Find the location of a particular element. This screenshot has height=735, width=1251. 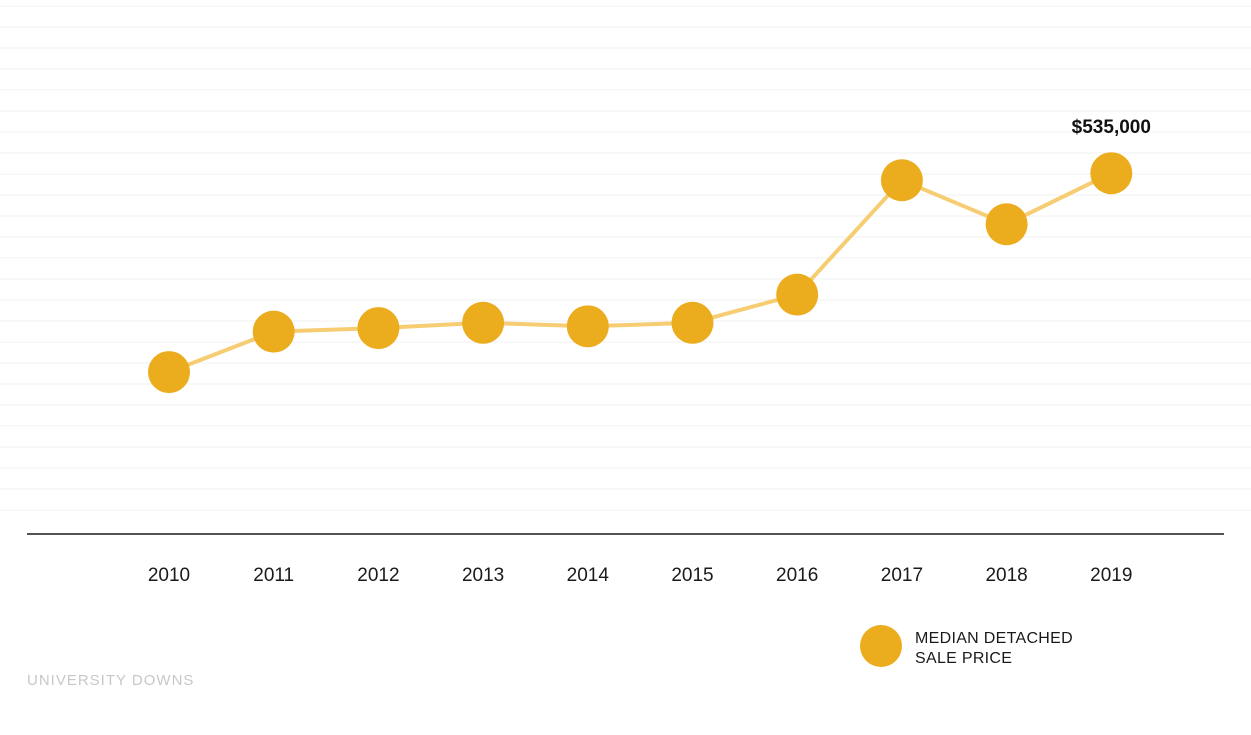

x-tick-label-2017: 2017 is located at coordinates (902, 575).